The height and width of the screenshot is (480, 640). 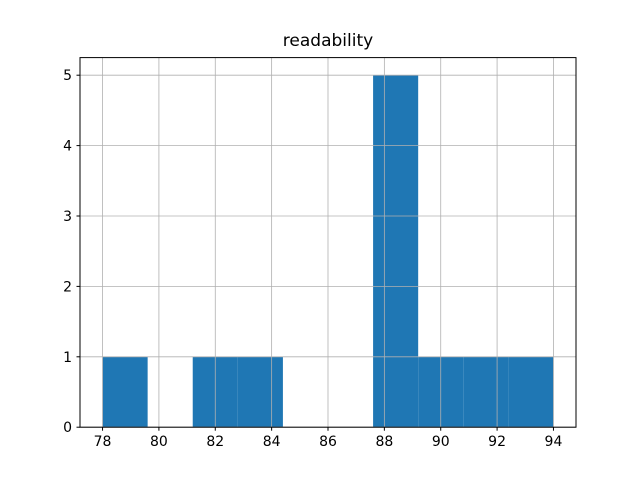 What do you see at coordinates (441, 442) in the screenshot?
I see `x-tick-label: 90` at bounding box center [441, 442].